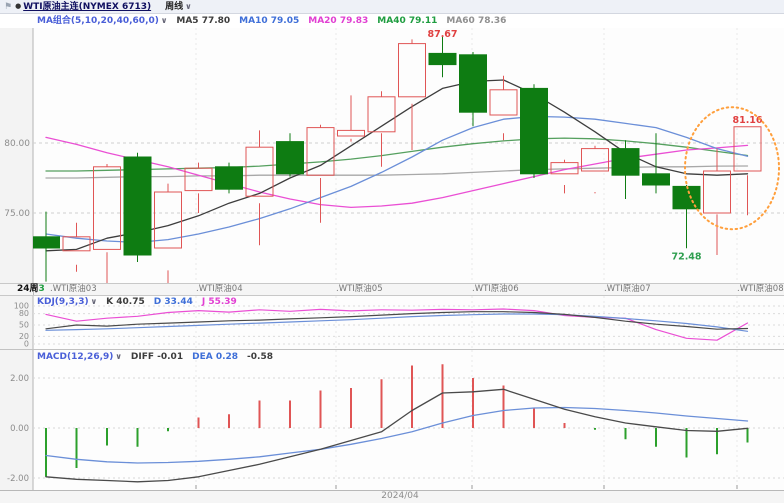 The image size is (784, 503). I want to click on price-tick-label: 80.00, so click(17, 144).